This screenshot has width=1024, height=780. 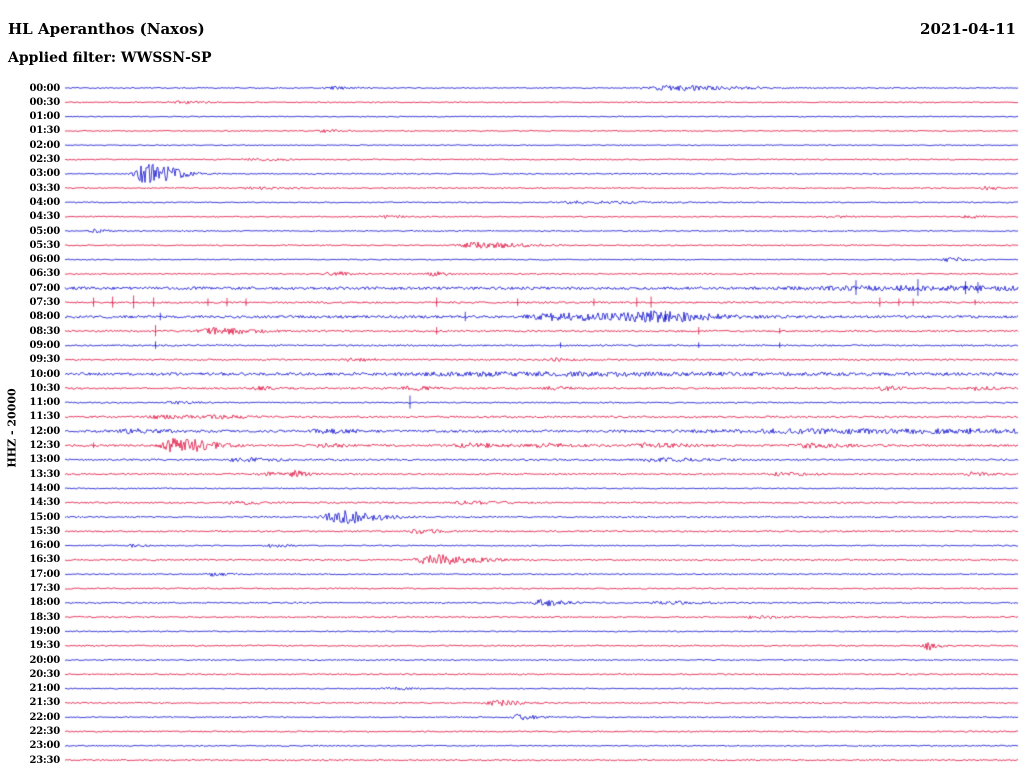 What do you see at coordinates (44, 159) in the screenshot?
I see `time-label: 02:30` at bounding box center [44, 159].